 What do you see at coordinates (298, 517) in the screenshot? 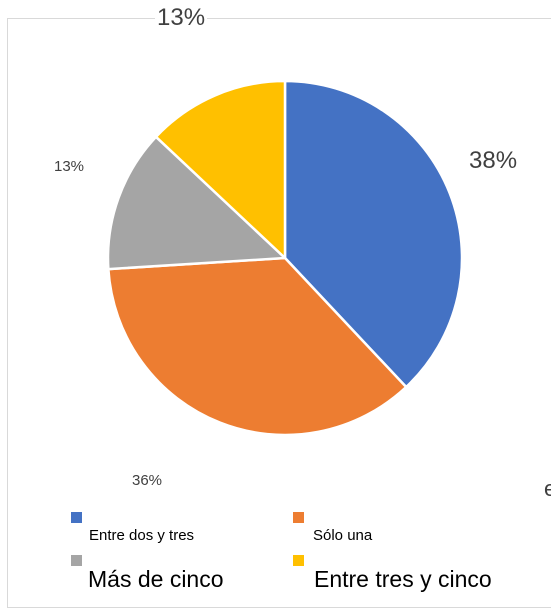
I see `legend-swatch-solo-una` at bounding box center [298, 517].